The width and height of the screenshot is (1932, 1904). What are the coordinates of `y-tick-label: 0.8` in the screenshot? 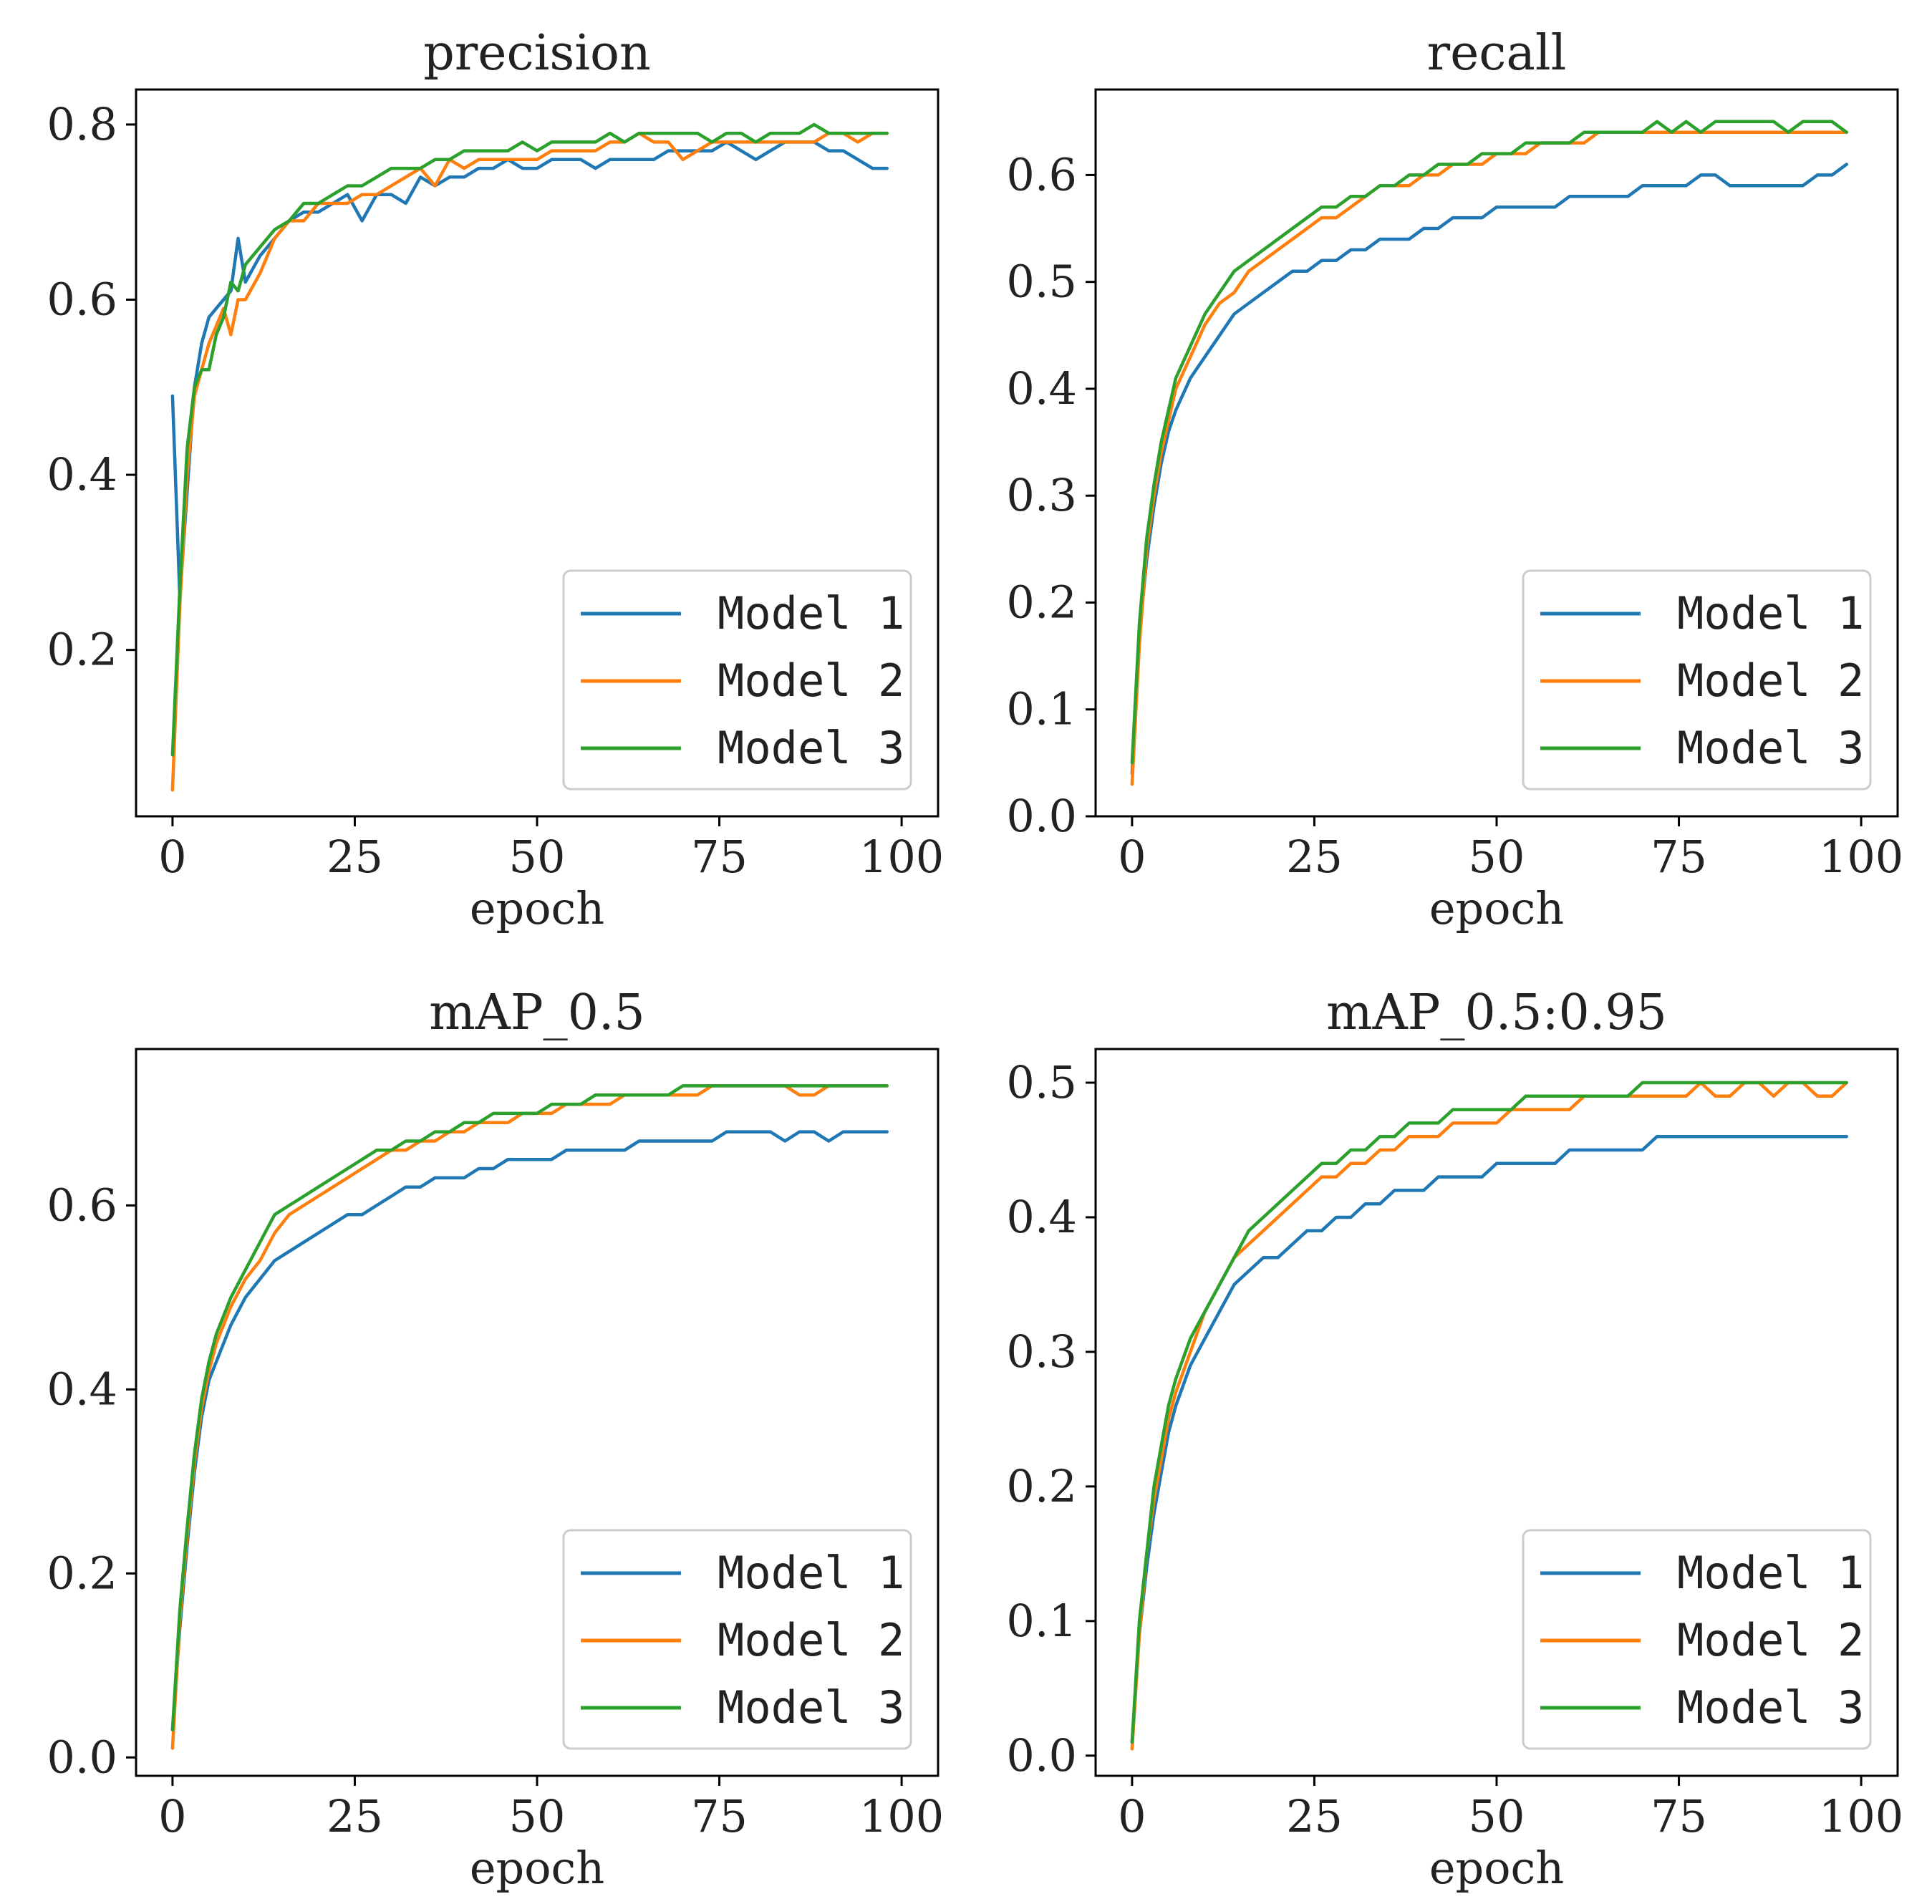 It's located at (82, 124).